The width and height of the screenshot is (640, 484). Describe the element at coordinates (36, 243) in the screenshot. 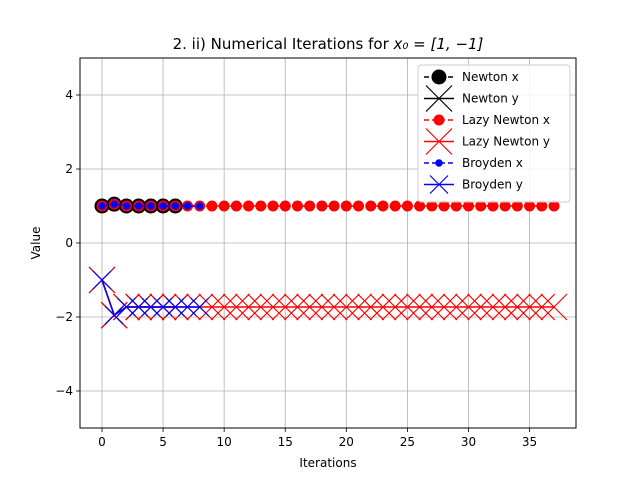

I see `y-axis-label: Value` at that location.